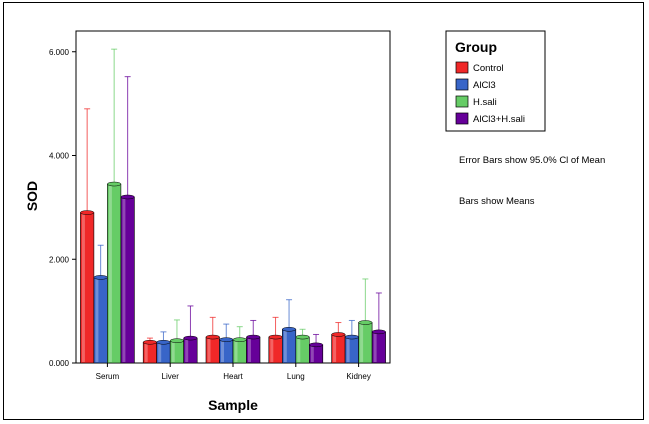 This screenshot has height=424, width=649. Describe the element at coordinates (233, 376) in the screenshot. I see `x-tick-label: Heart` at that location.